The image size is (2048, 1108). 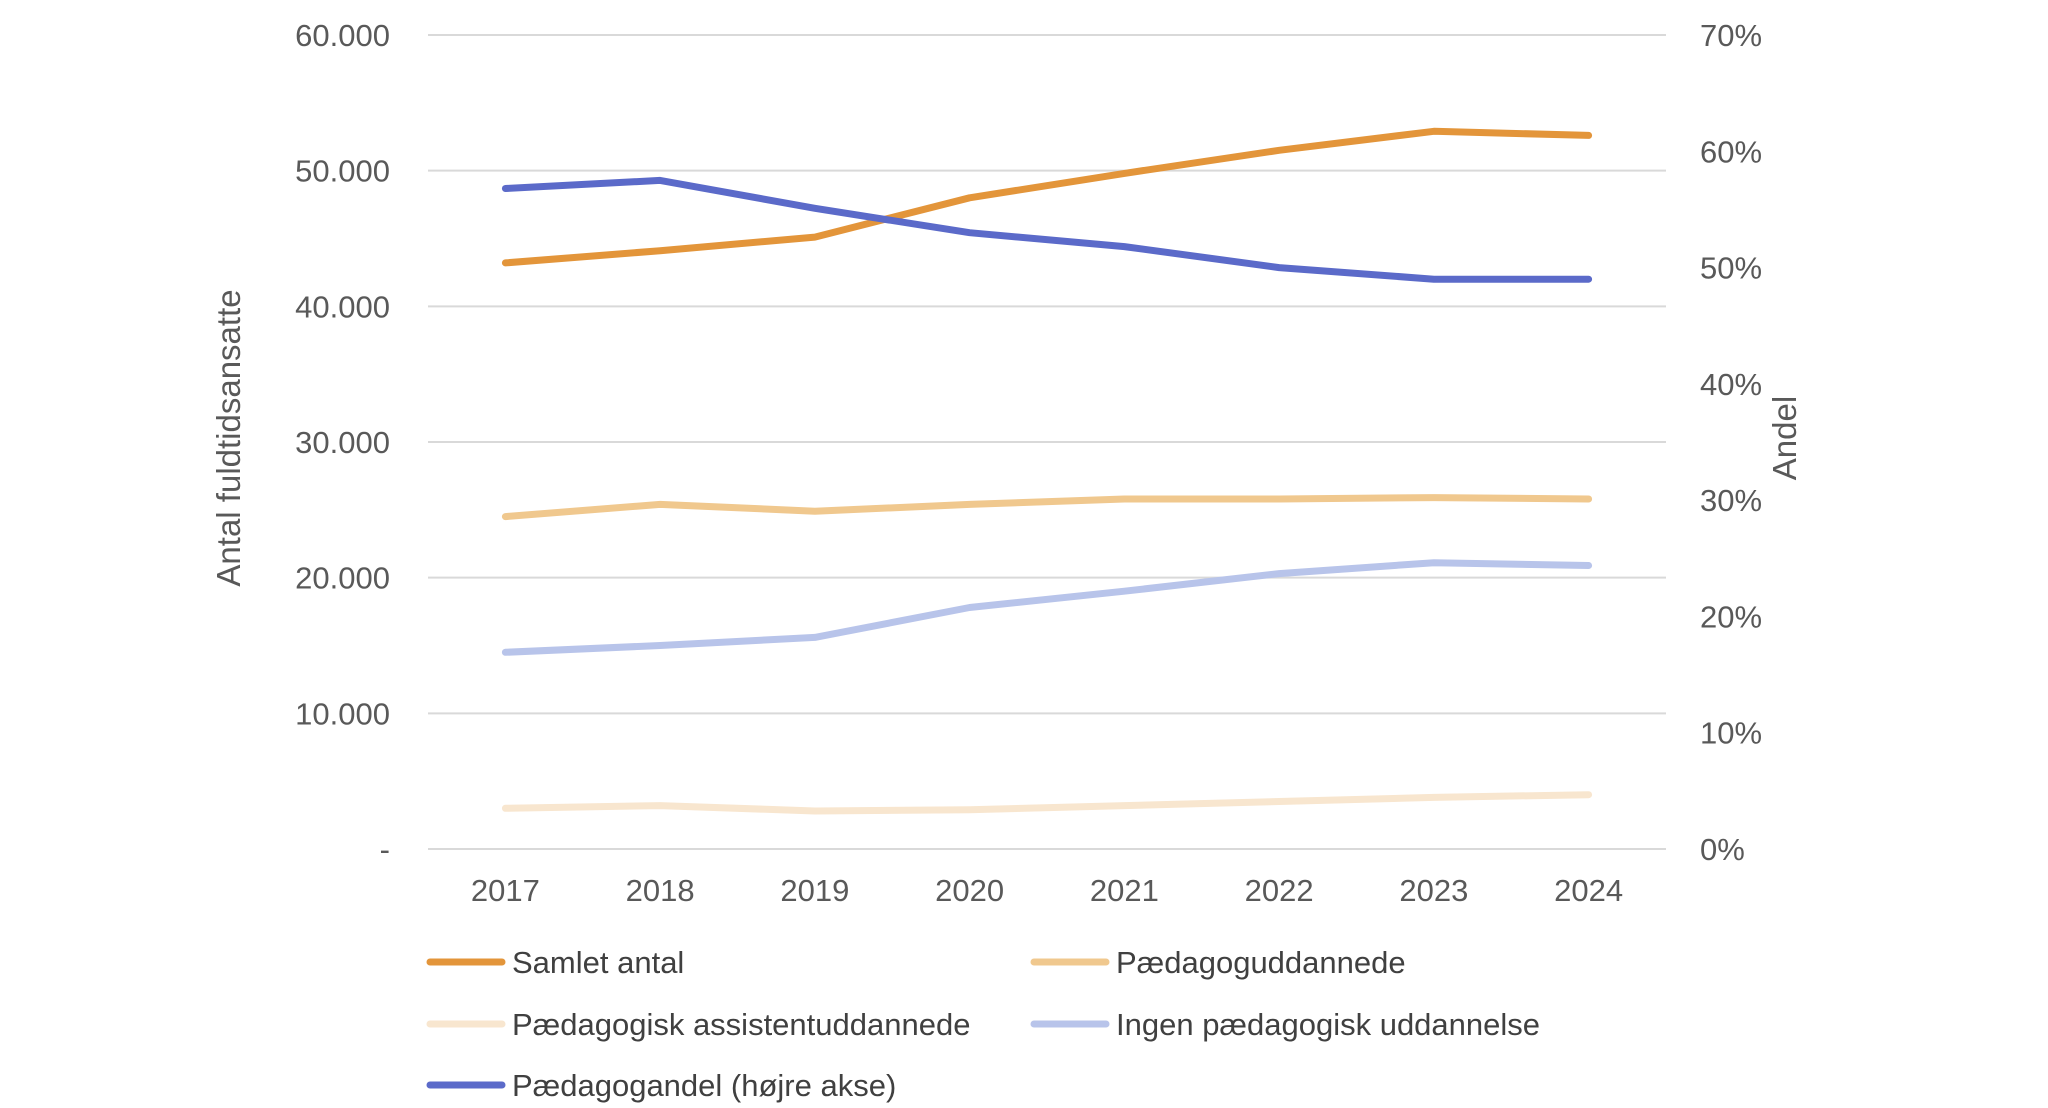 What do you see at coordinates (1124, 890) in the screenshot?
I see `x-tick-label: 2021` at bounding box center [1124, 890].